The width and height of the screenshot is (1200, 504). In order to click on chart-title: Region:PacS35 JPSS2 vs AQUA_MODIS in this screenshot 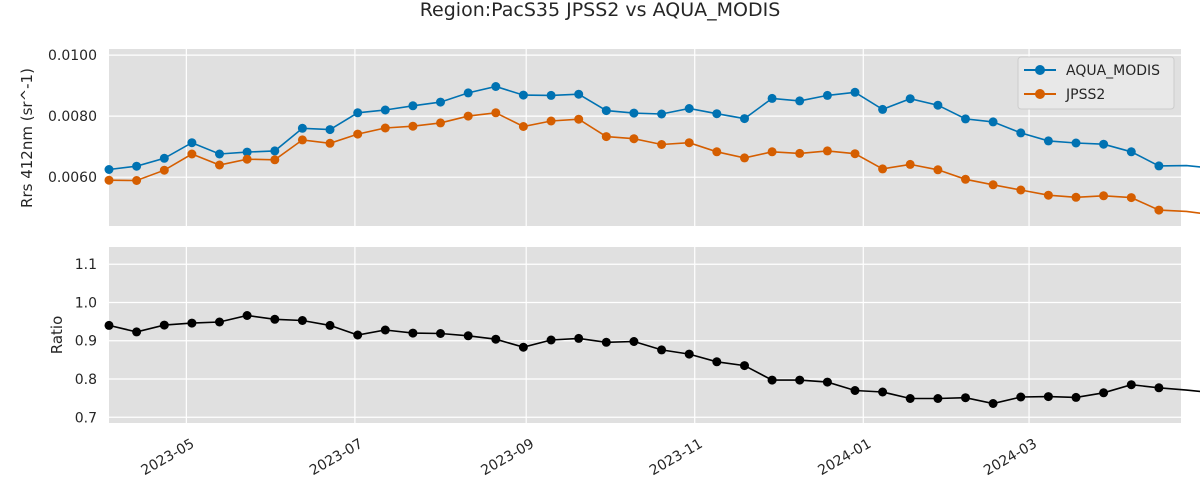, I will do `click(600, 10)`.